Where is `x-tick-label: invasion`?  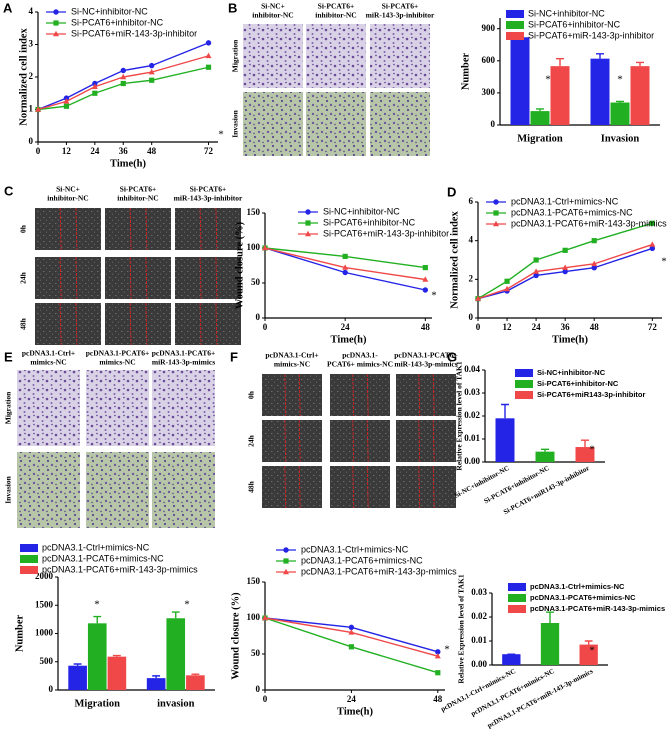 x-tick-label: invasion is located at coordinates (176, 703).